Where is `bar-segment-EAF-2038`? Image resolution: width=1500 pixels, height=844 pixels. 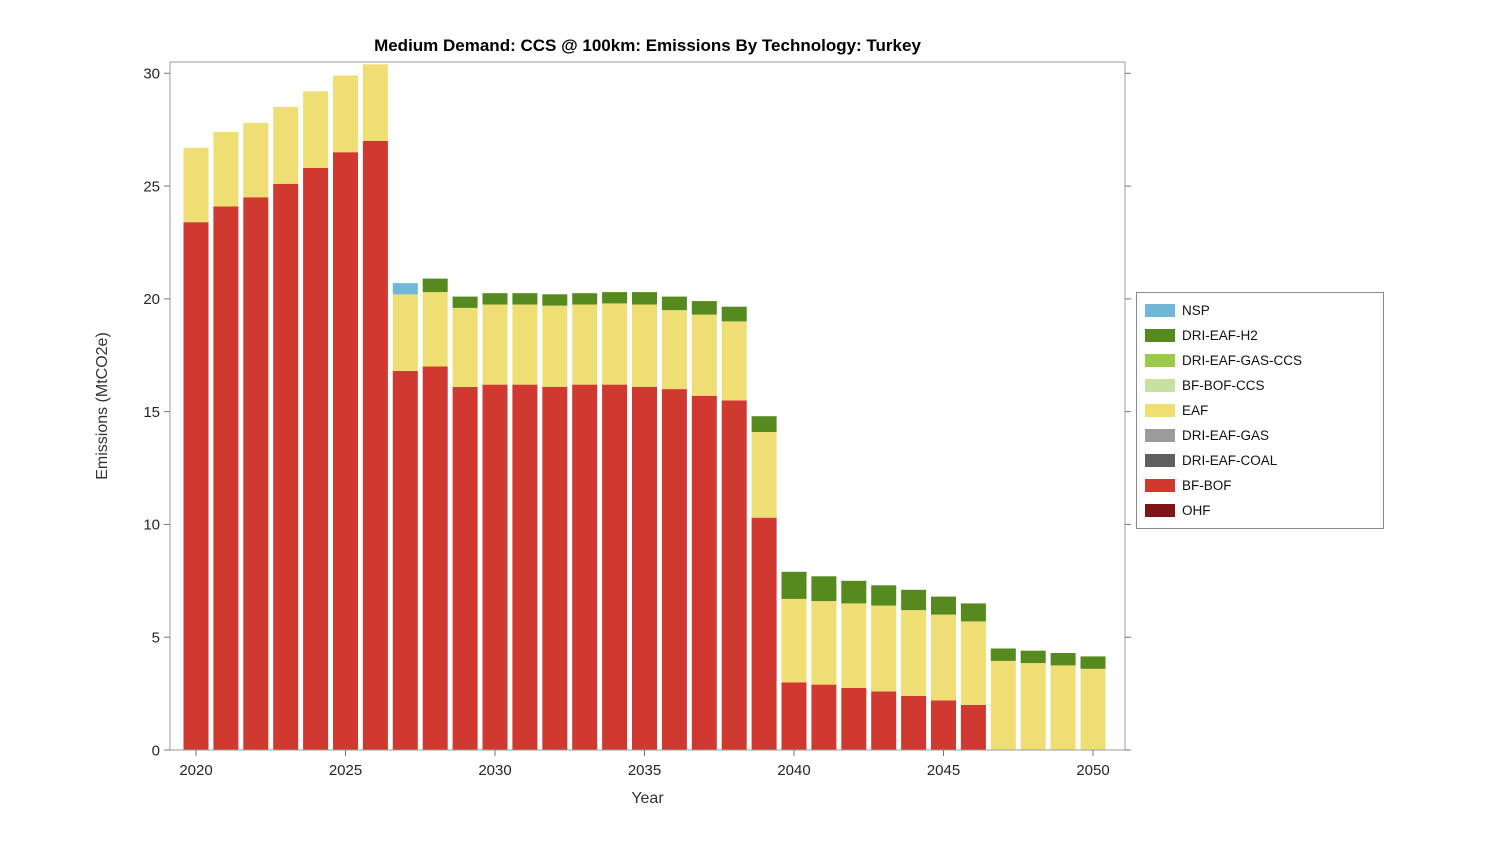 bar-segment-EAF-2038 is located at coordinates (734, 361).